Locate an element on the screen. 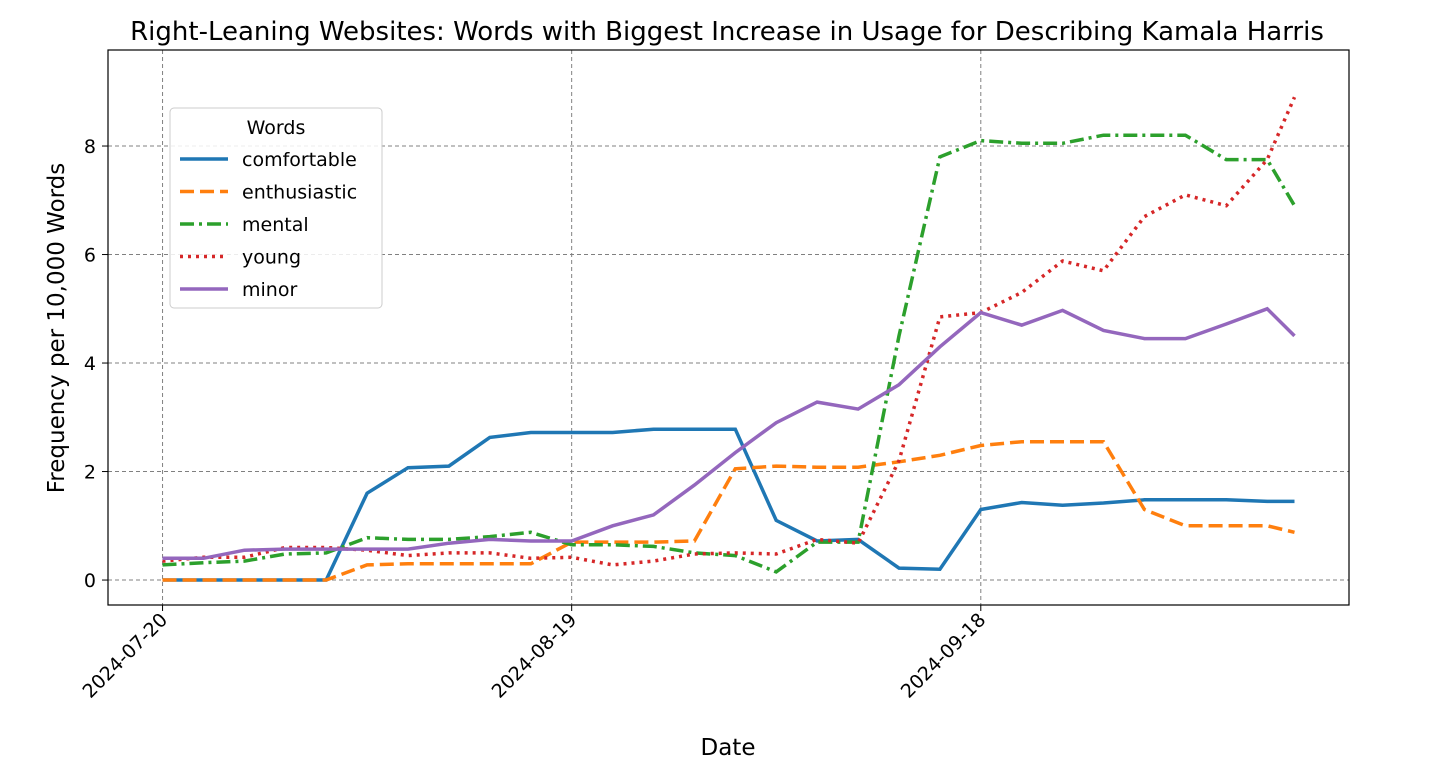  series-line is located at coordinates (728, 510).